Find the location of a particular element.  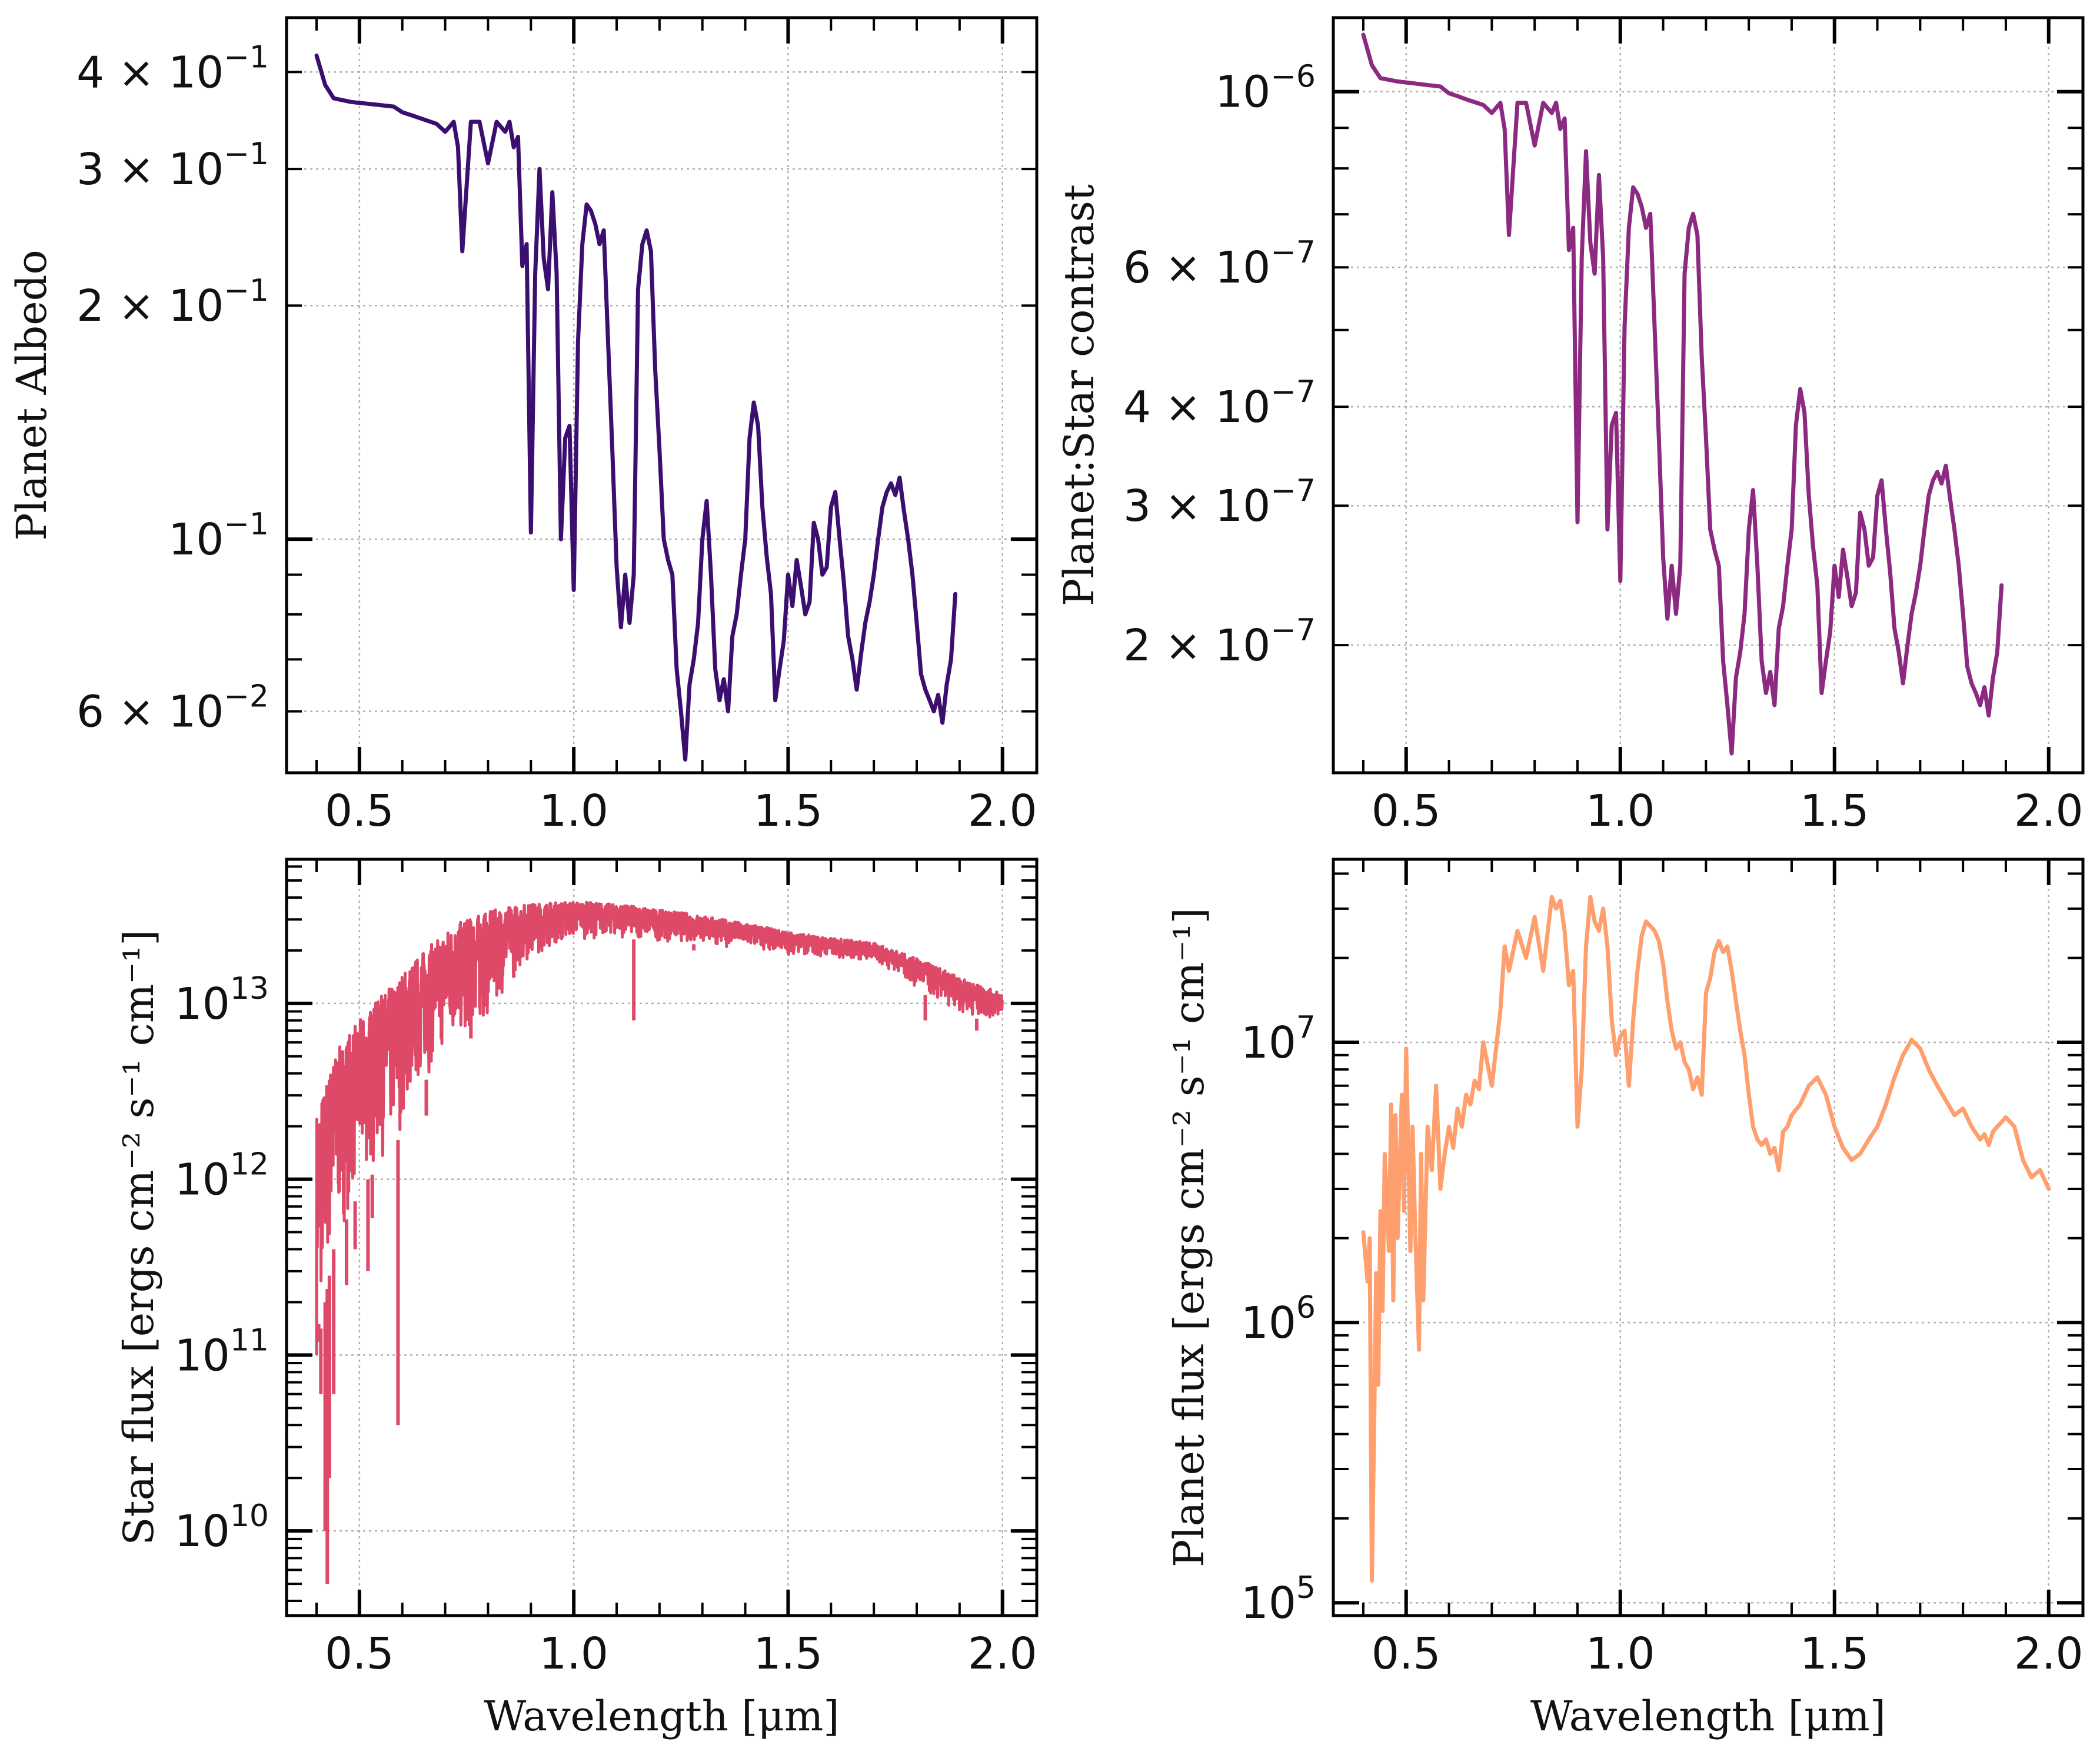

series-line-albedo is located at coordinates (636, 407).